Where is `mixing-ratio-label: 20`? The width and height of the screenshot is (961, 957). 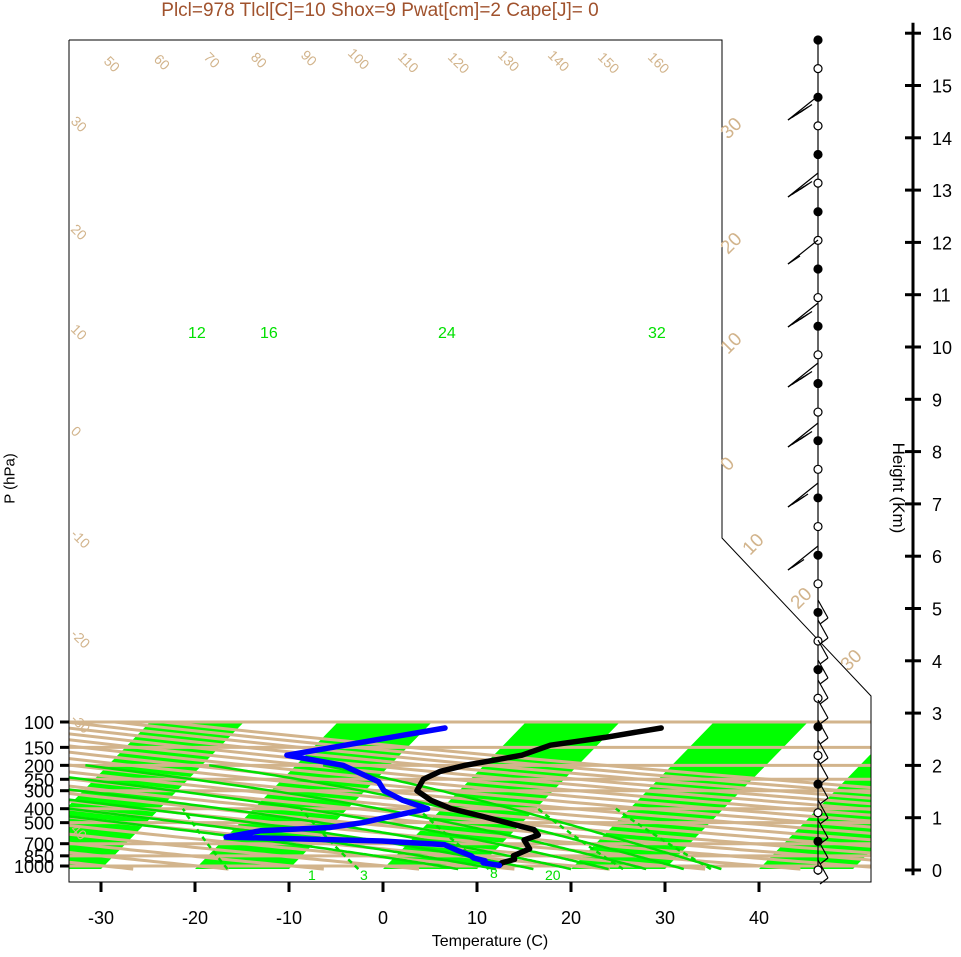 mixing-ratio-label: 20 is located at coordinates (553, 875).